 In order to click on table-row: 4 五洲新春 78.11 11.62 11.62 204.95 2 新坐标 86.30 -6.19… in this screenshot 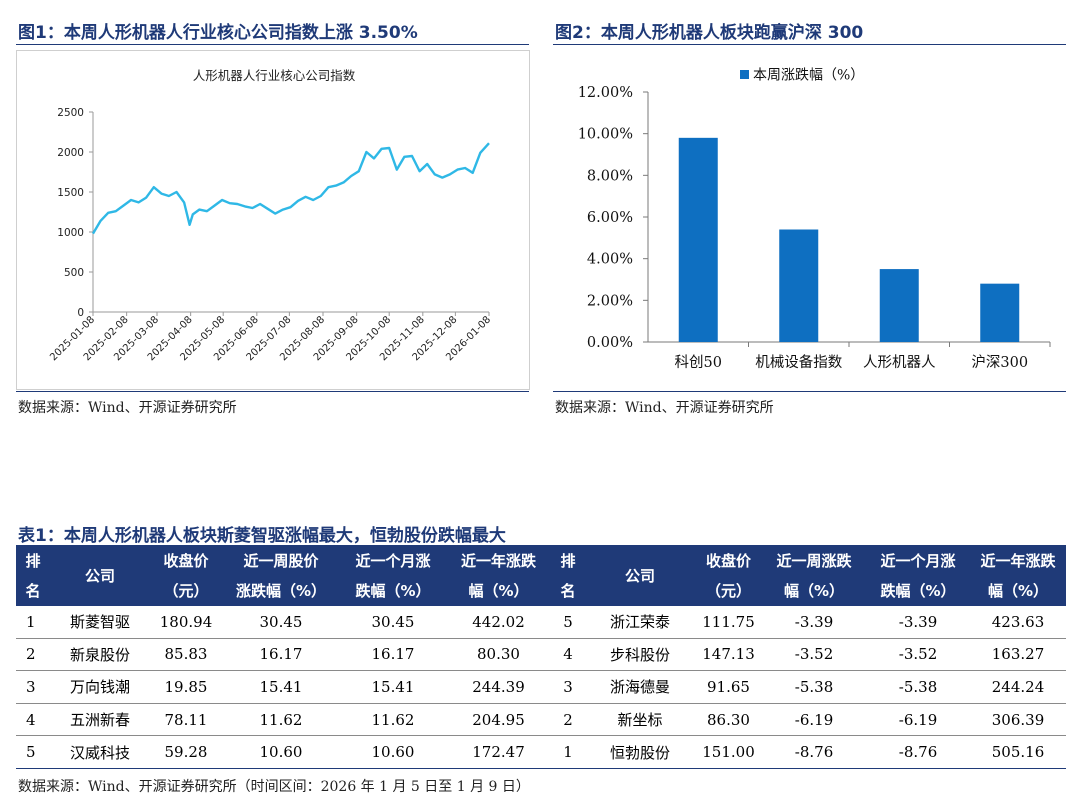, I will do `click(541, 720)`.